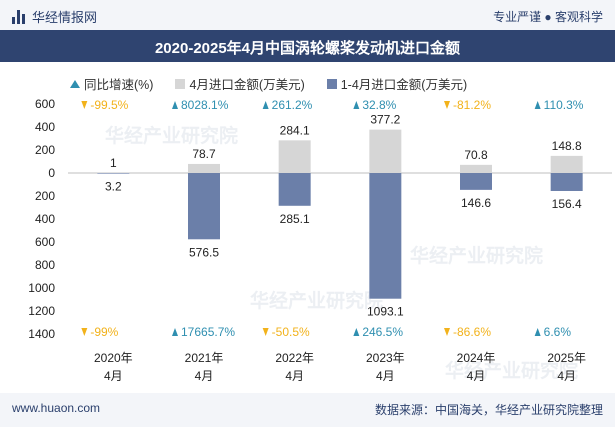 The height and width of the screenshot is (427, 615). I want to click on legend-month: 4月进口金额(万美元), so click(240, 83).